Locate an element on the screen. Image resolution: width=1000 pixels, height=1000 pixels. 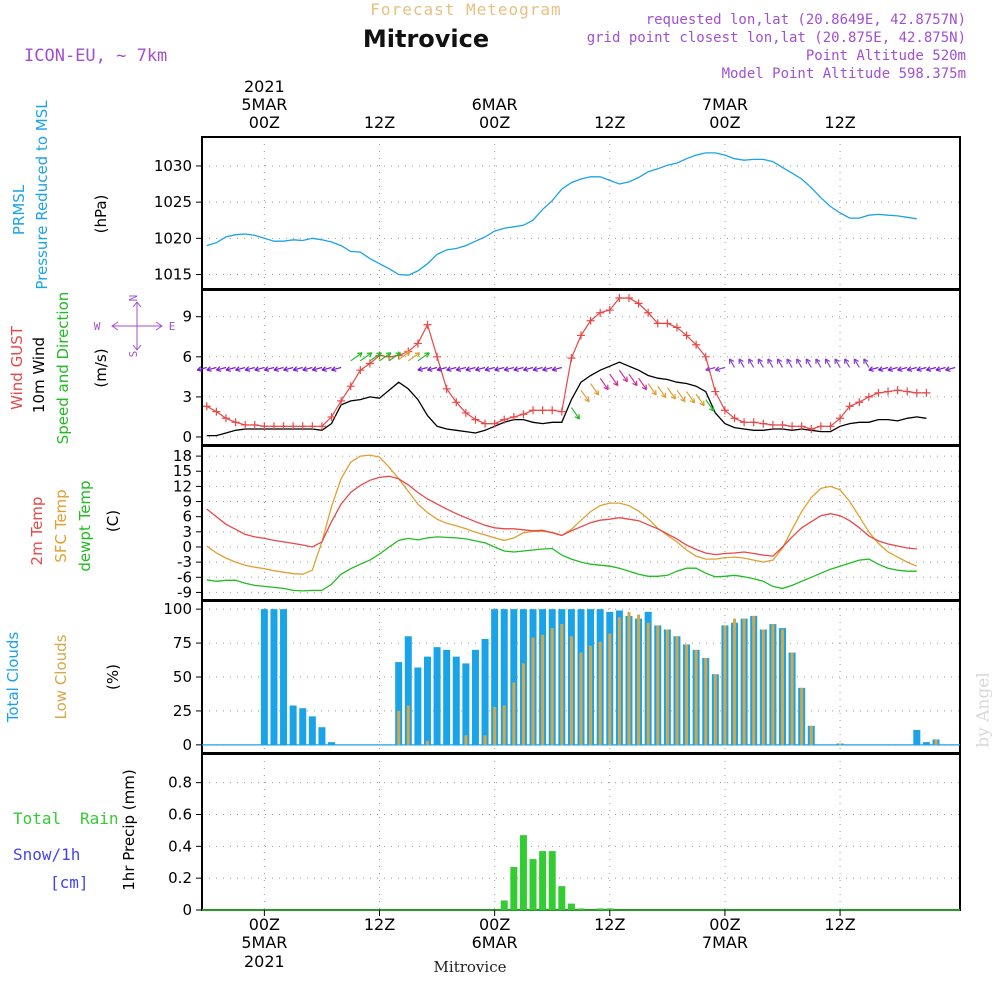
dewpt-line is located at coordinates (561, 564).